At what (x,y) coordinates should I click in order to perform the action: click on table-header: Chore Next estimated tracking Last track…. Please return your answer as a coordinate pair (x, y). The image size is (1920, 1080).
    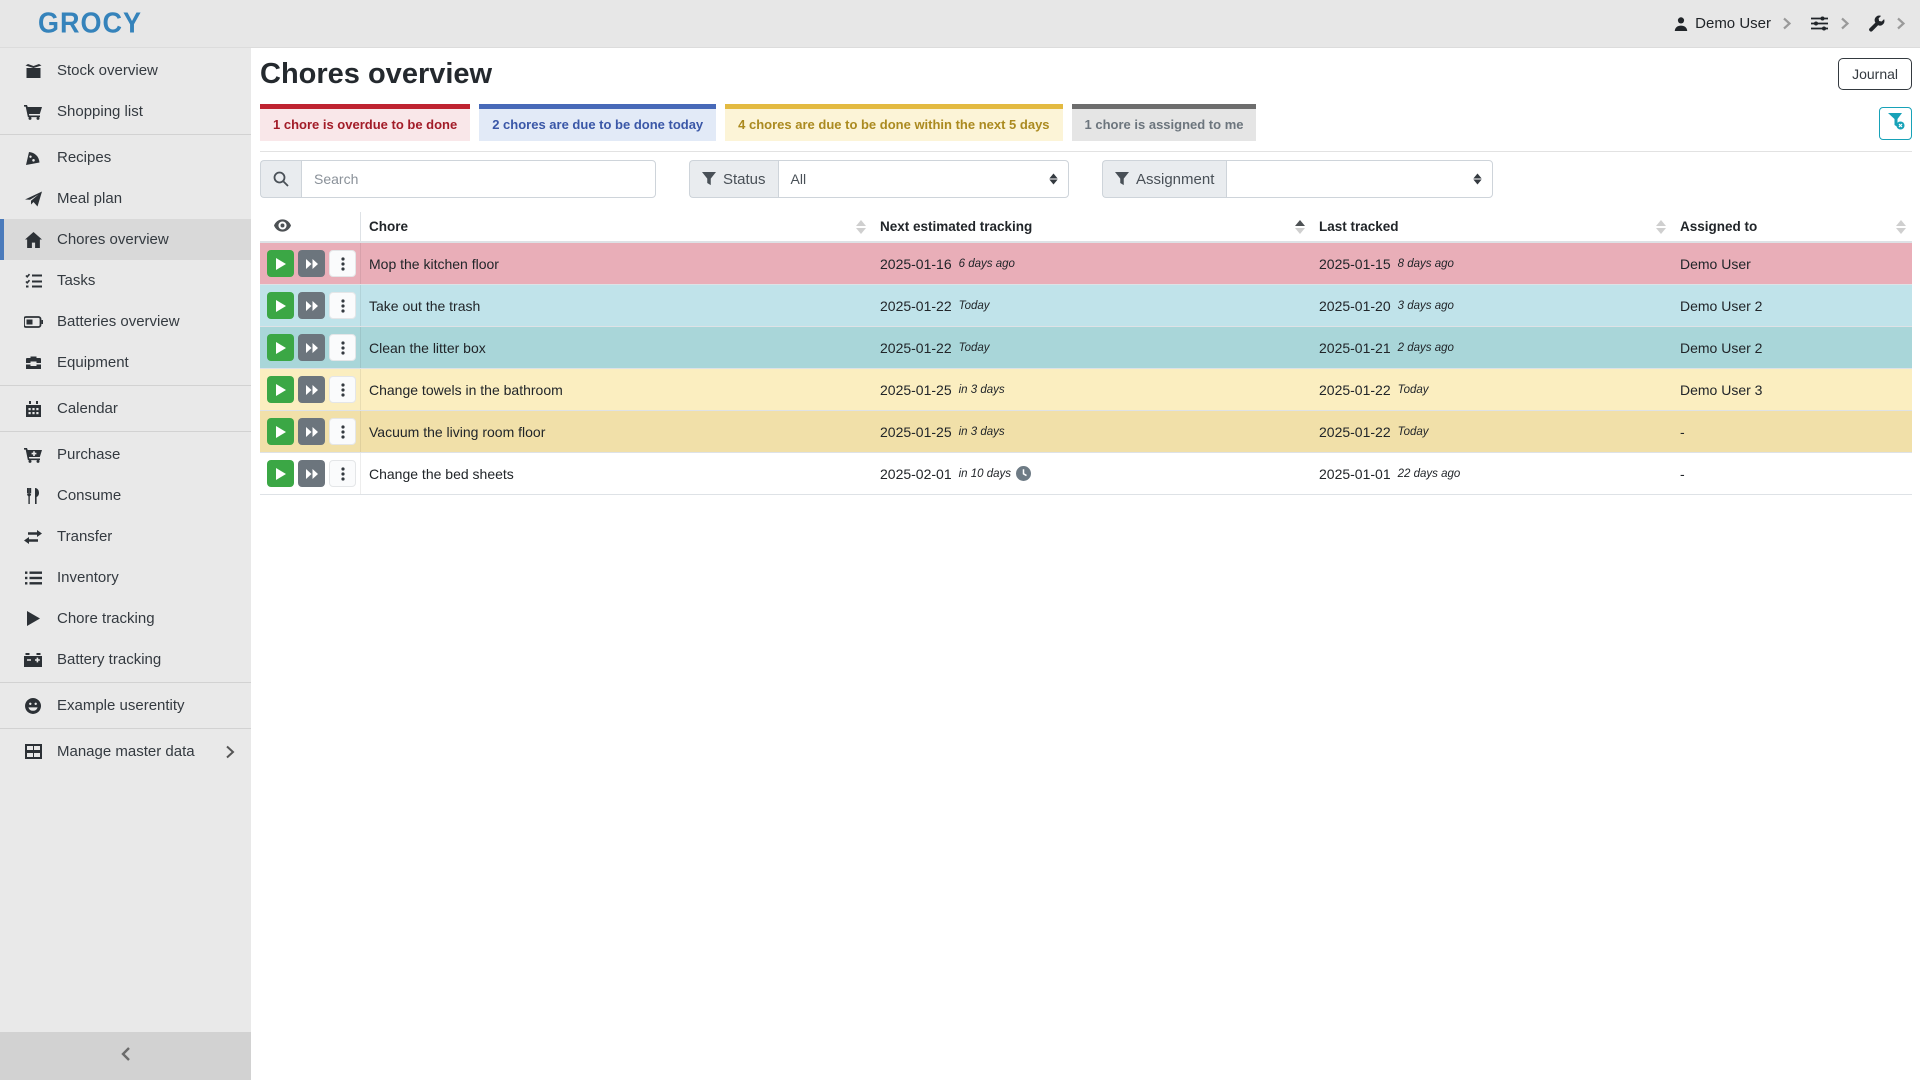
    Looking at the image, I should click on (1086, 227).